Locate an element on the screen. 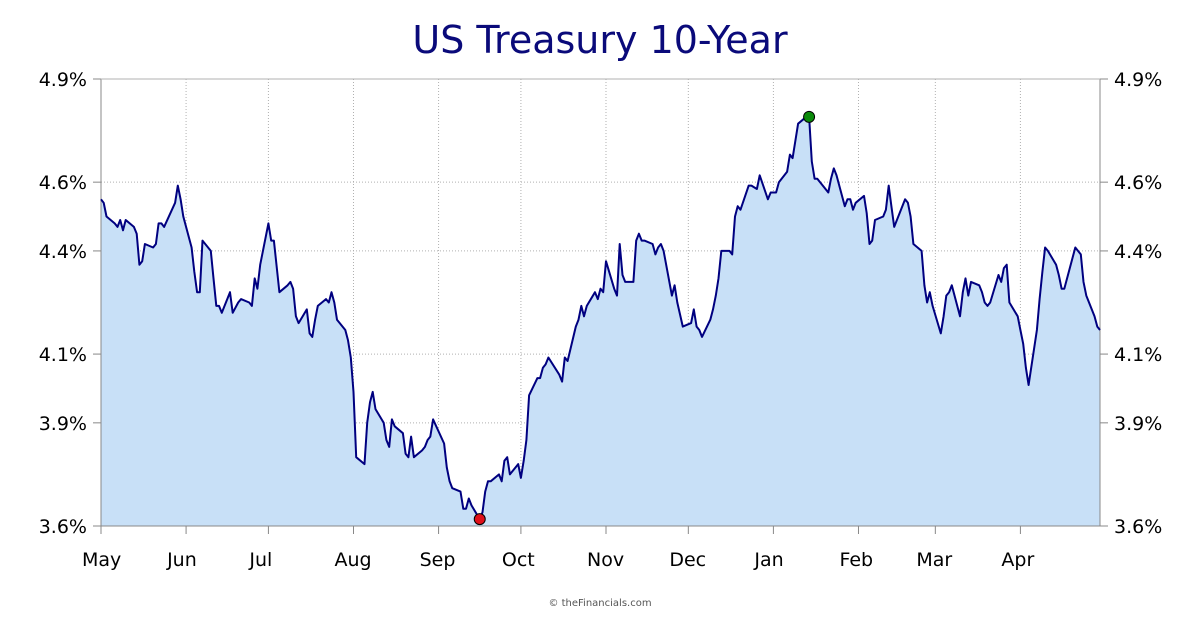 The width and height of the screenshot is (1200, 630). y-tick-label-left: 3.9% is located at coordinates (63, 424).